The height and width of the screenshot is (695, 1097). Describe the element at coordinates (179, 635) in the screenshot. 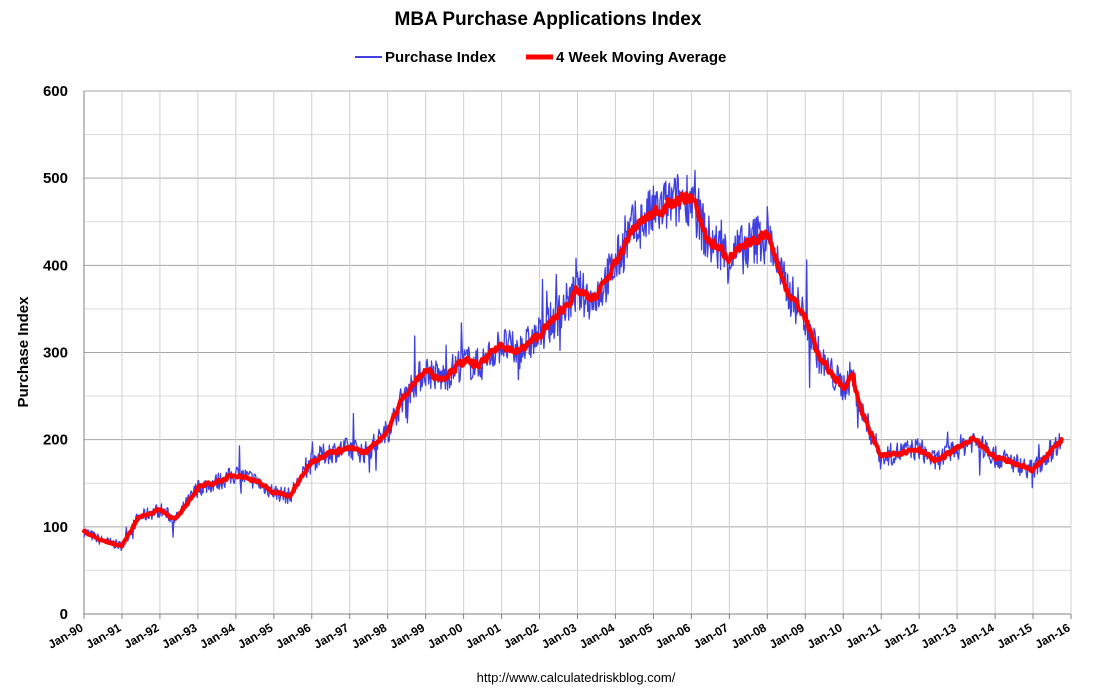

I see `x-tick-label: Jan-93` at that location.